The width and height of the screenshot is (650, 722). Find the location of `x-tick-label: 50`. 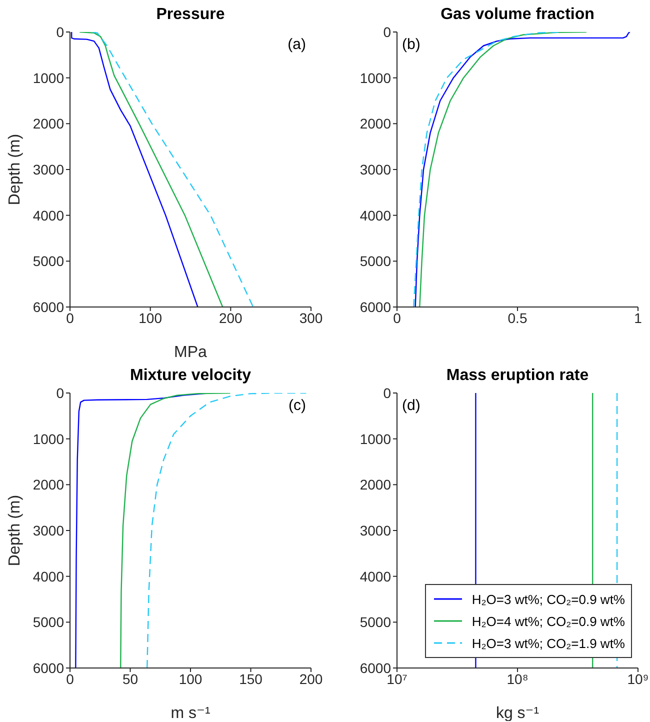

x-tick-label: 50 is located at coordinates (130, 678).